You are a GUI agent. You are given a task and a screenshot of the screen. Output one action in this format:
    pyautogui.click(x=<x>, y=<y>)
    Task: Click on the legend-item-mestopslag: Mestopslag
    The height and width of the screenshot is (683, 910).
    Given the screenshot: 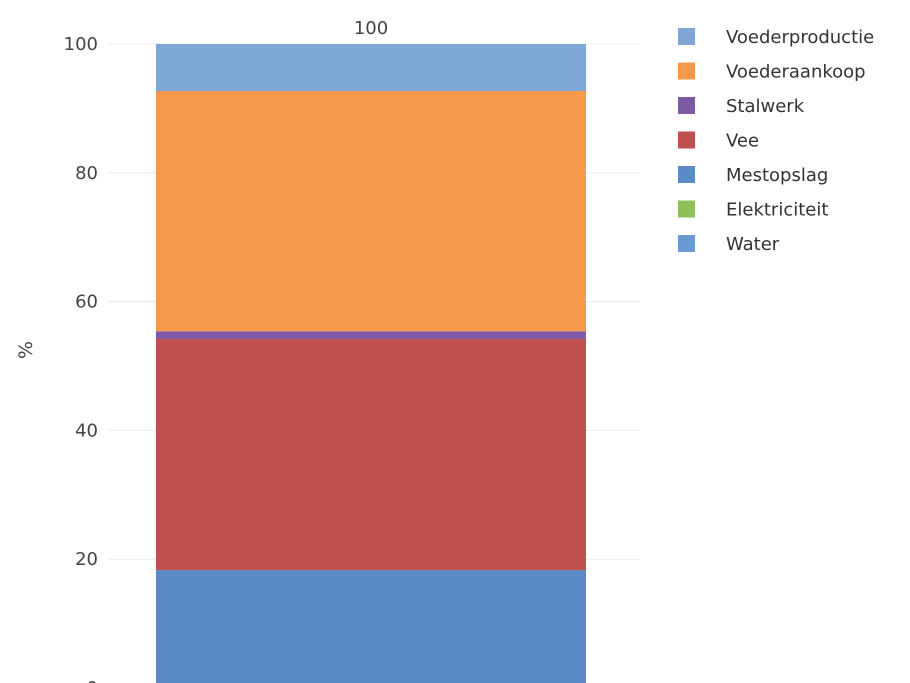 What is the action you would take?
    pyautogui.click(x=753, y=175)
    